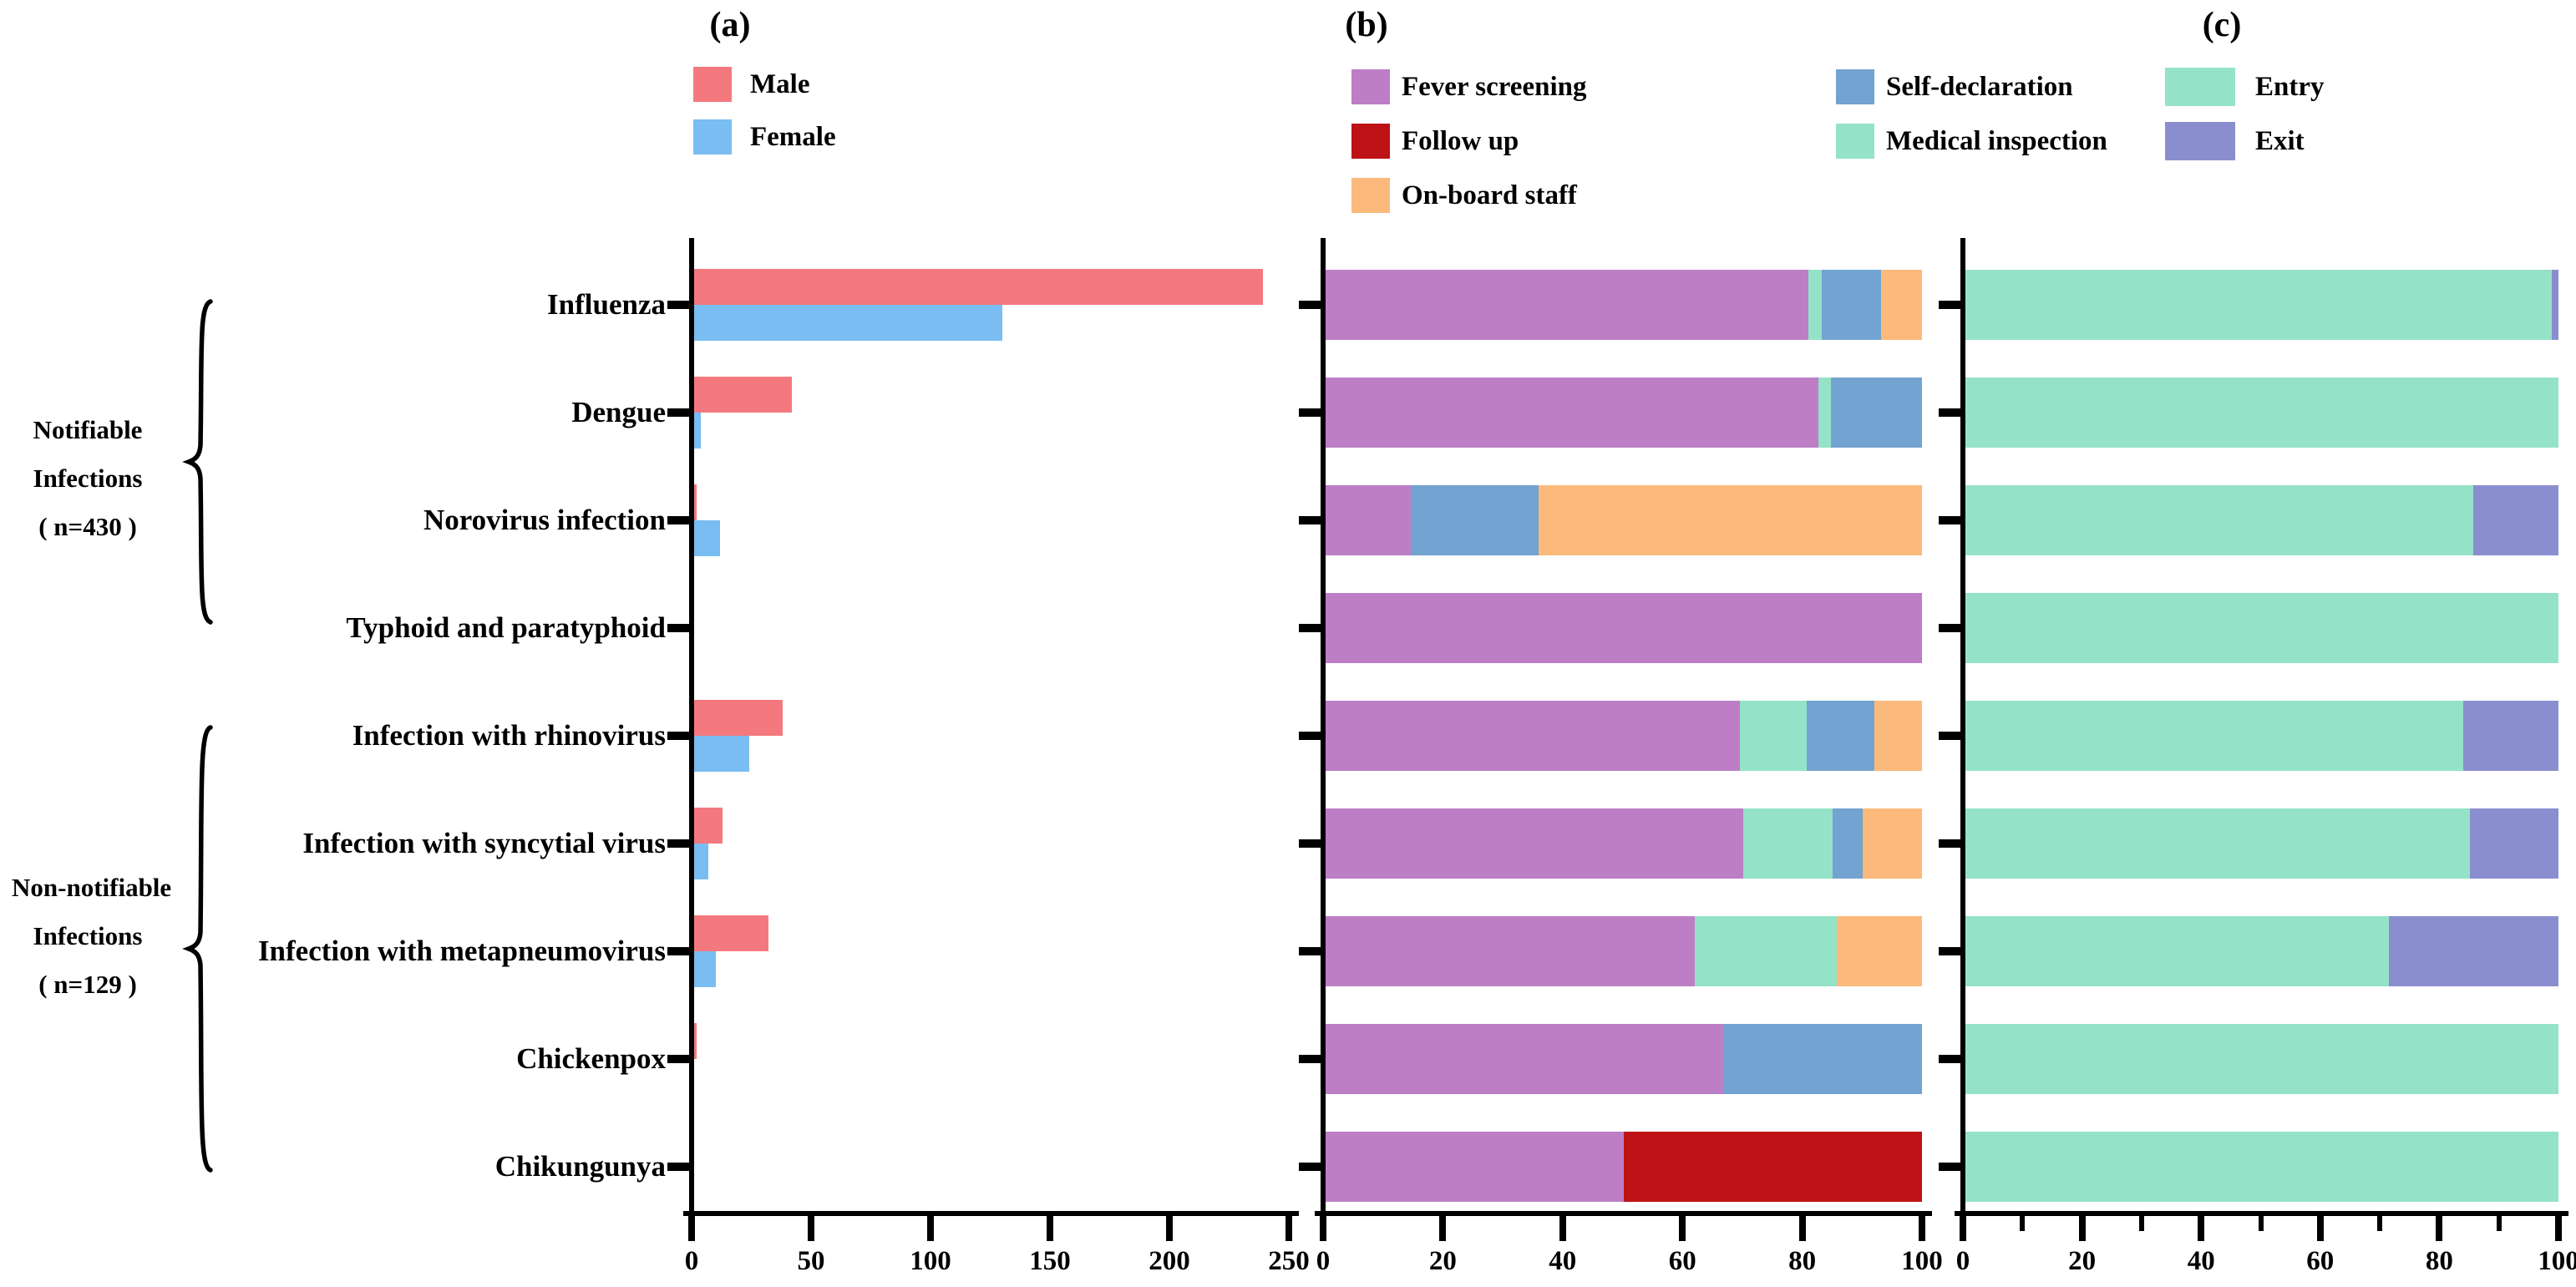 This screenshot has height=1287, width=2576. What do you see at coordinates (743, 395) in the screenshot?
I see `bar-dengue-male` at bounding box center [743, 395].